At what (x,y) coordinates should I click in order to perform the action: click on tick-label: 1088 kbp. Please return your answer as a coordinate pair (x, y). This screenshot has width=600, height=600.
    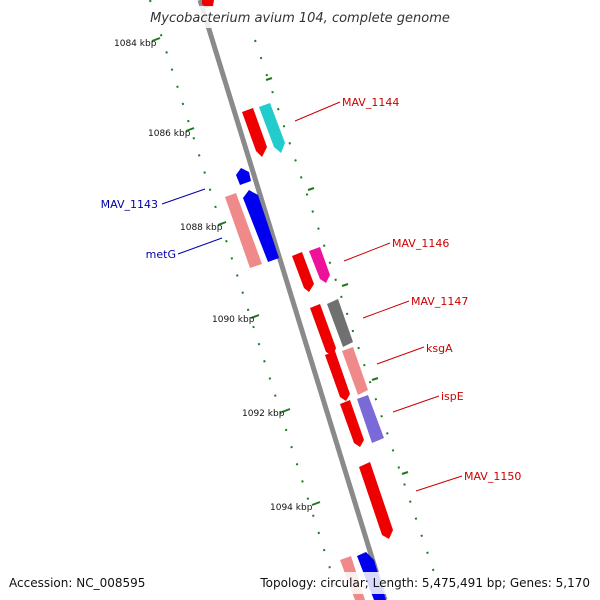
    Looking at the image, I should click on (201, 228).